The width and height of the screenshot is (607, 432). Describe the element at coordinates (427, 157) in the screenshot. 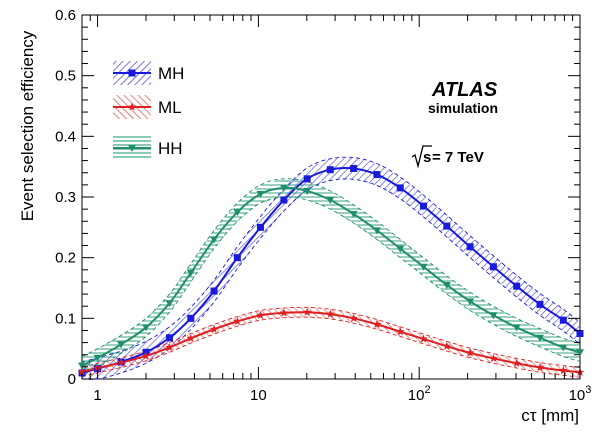

I see `energy-label-s: s` at that location.